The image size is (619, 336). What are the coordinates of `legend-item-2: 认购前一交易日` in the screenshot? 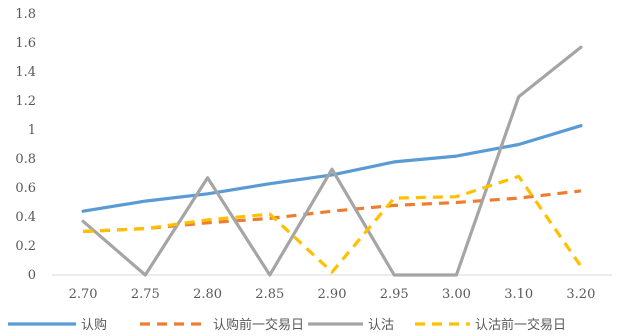 It's located at (222, 325).